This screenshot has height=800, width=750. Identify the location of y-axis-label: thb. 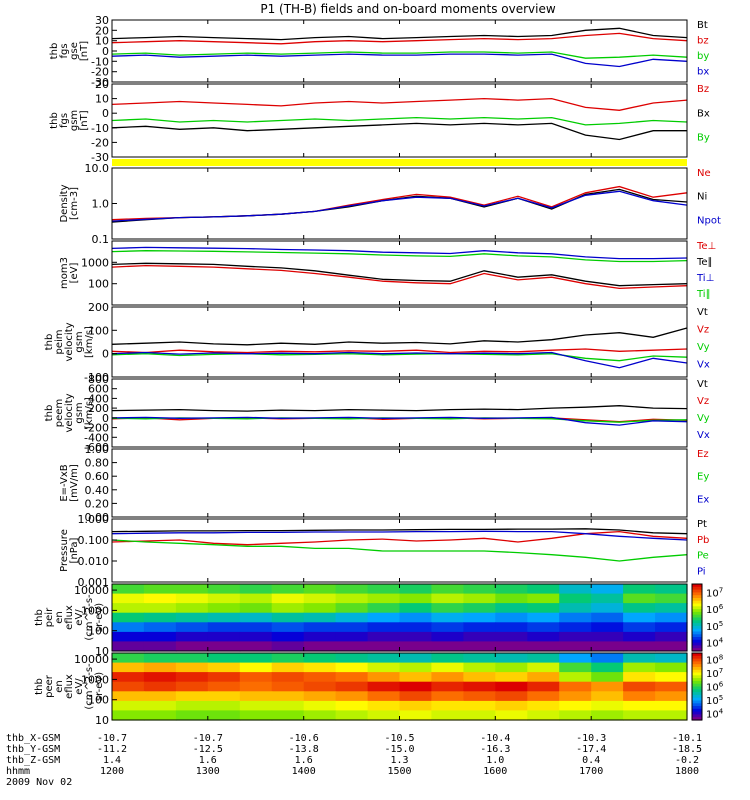
(54, 51).